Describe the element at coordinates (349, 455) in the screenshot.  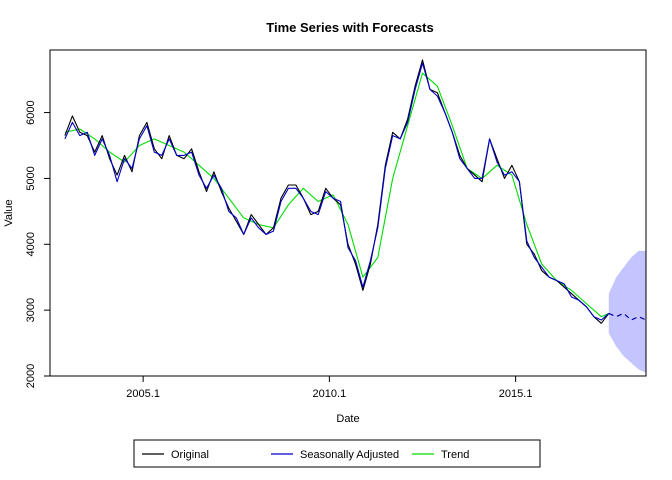
I see `legend-entry-seasonally-adjusted: Seasonally Adjusted` at that location.